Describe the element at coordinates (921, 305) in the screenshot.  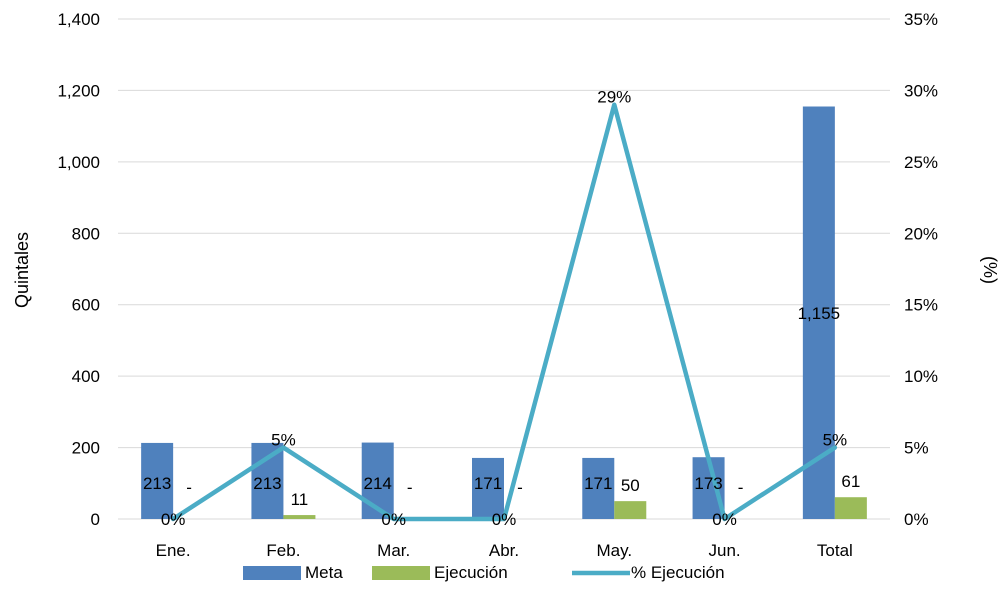
I see `right-tick-label: 15%` at that location.